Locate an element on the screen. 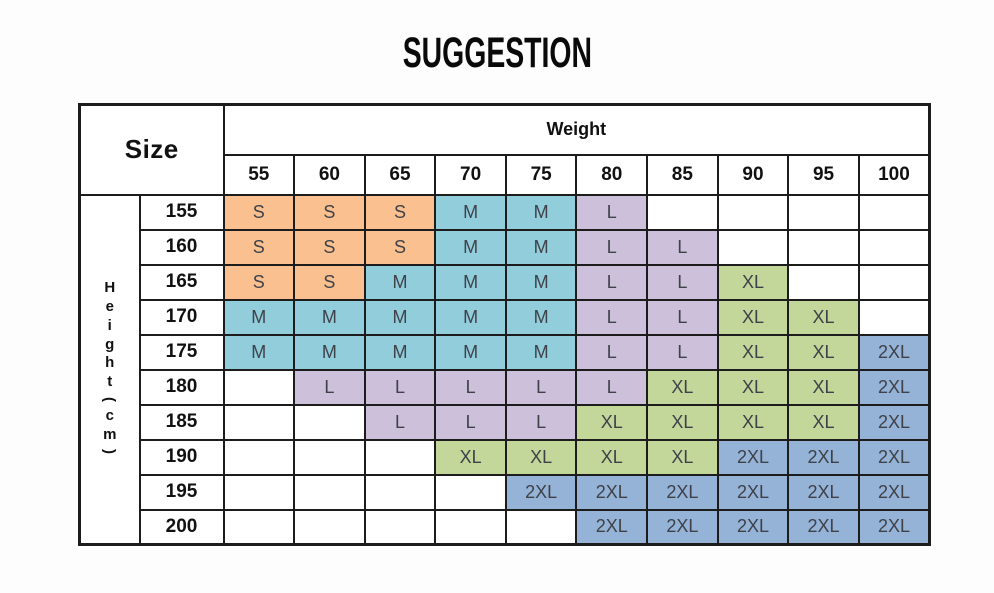 The width and height of the screenshot is (994, 593). size-header-cell: Size is located at coordinates (151, 149).